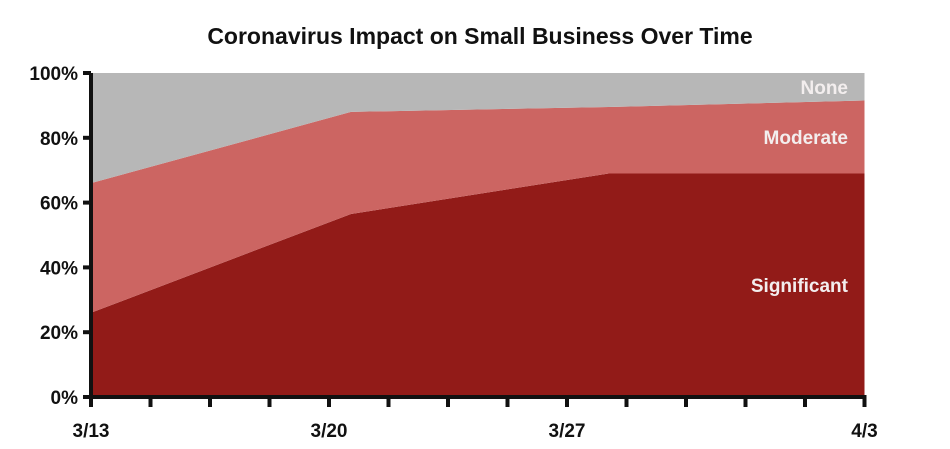 The height and width of the screenshot is (449, 950). What do you see at coordinates (59, 139) in the screenshot?
I see `y-tick-label: 80%` at bounding box center [59, 139].